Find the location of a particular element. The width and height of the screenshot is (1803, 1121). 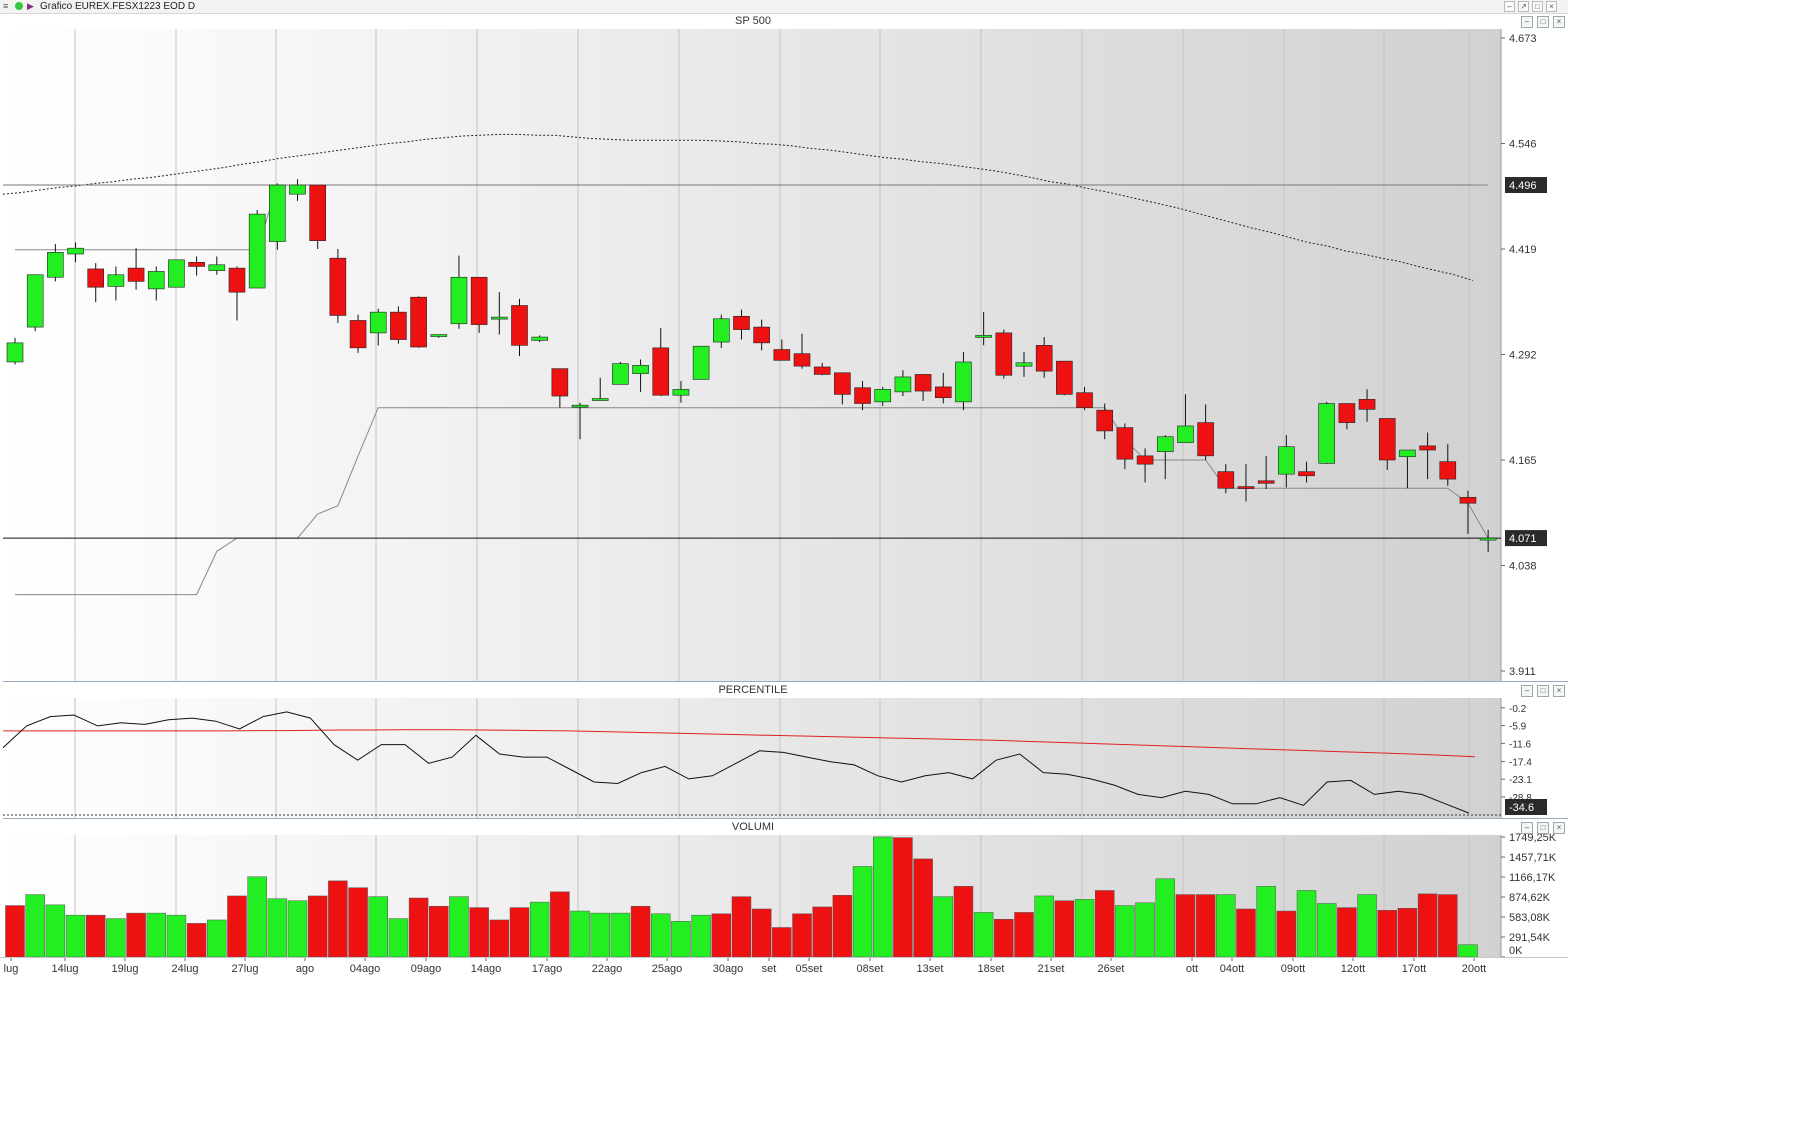

y-tick-label: -17.4 is located at coordinates (1520, 762).